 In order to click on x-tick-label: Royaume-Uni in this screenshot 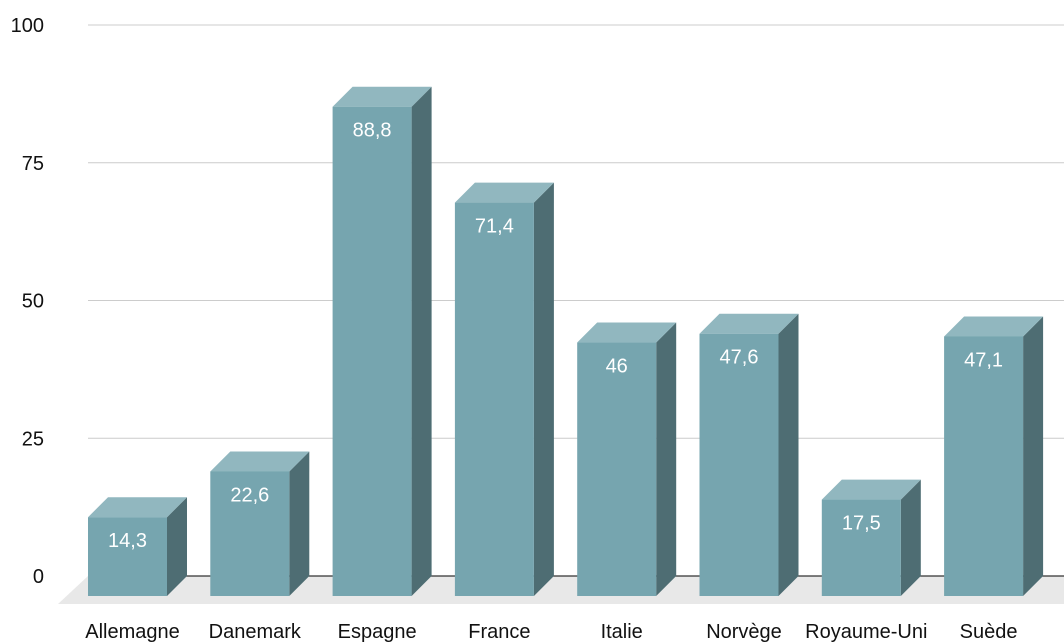, I will do `click(866, 631)`.